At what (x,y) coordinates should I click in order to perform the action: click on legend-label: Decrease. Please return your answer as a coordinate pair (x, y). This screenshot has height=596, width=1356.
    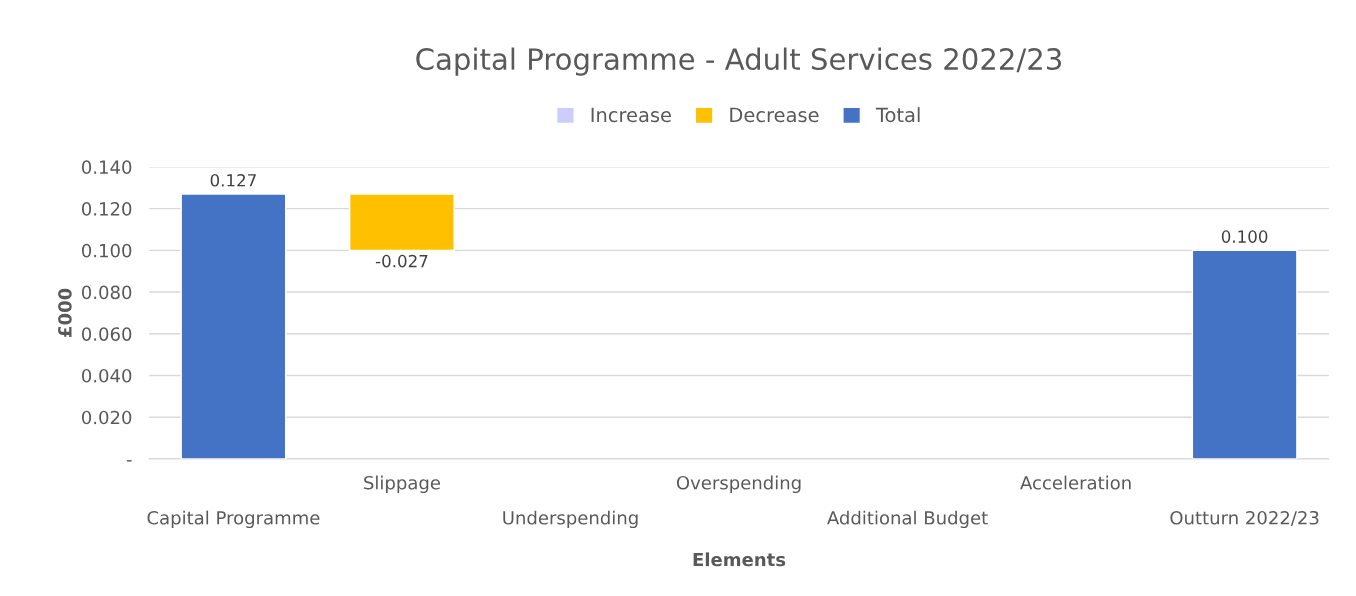
    Looking at the image, I should click on (774, 115).